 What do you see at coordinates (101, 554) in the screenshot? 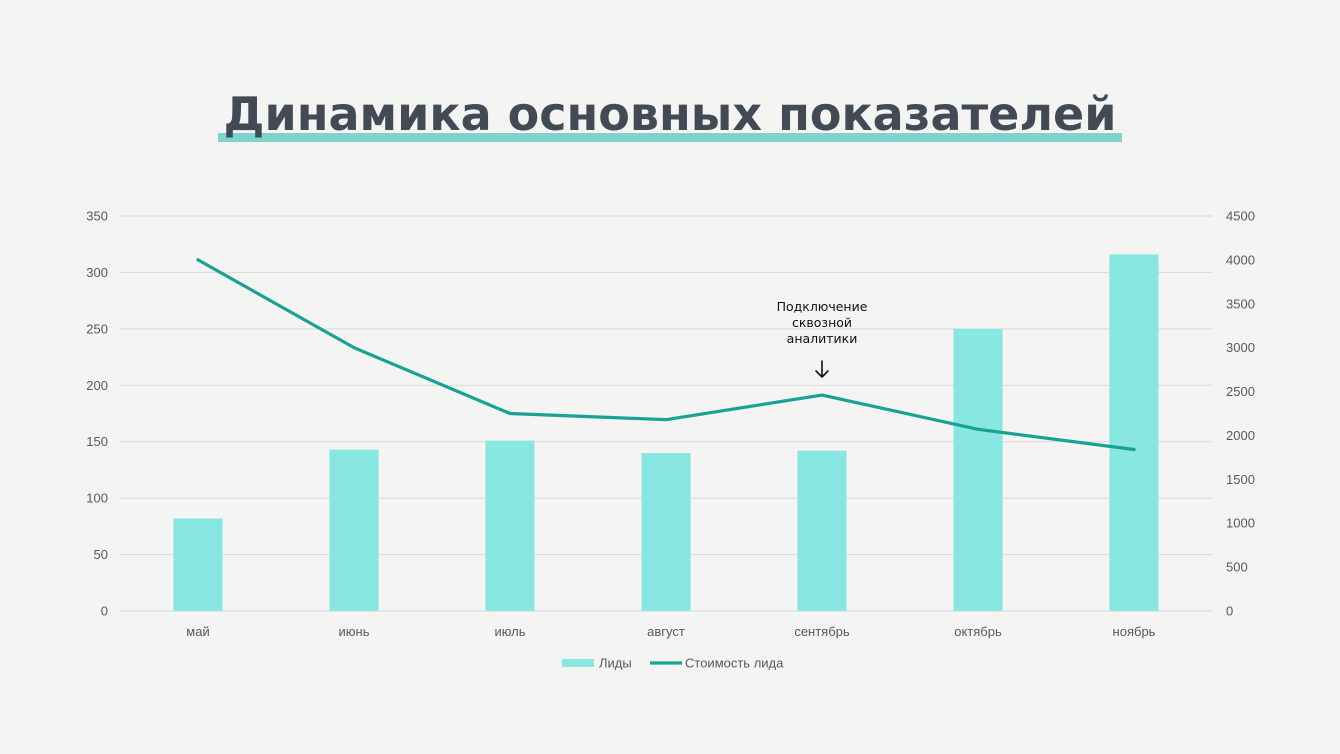
I see `y-left-tick-label: 50` at bounding box center [101, 554].